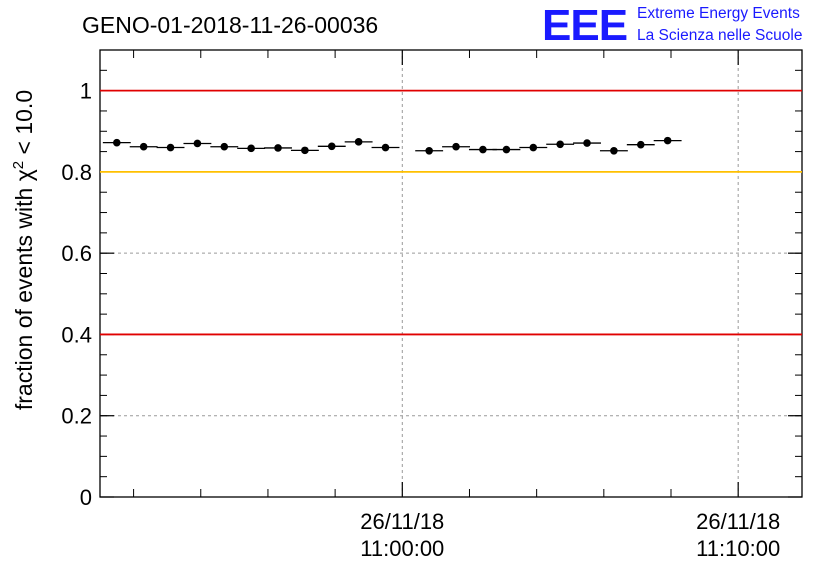 The image size is (836, 572). Describe the element at coordinates (24, 175) in the screenshot. I see `y-axis-label-chi-symbol: χ` at that location.